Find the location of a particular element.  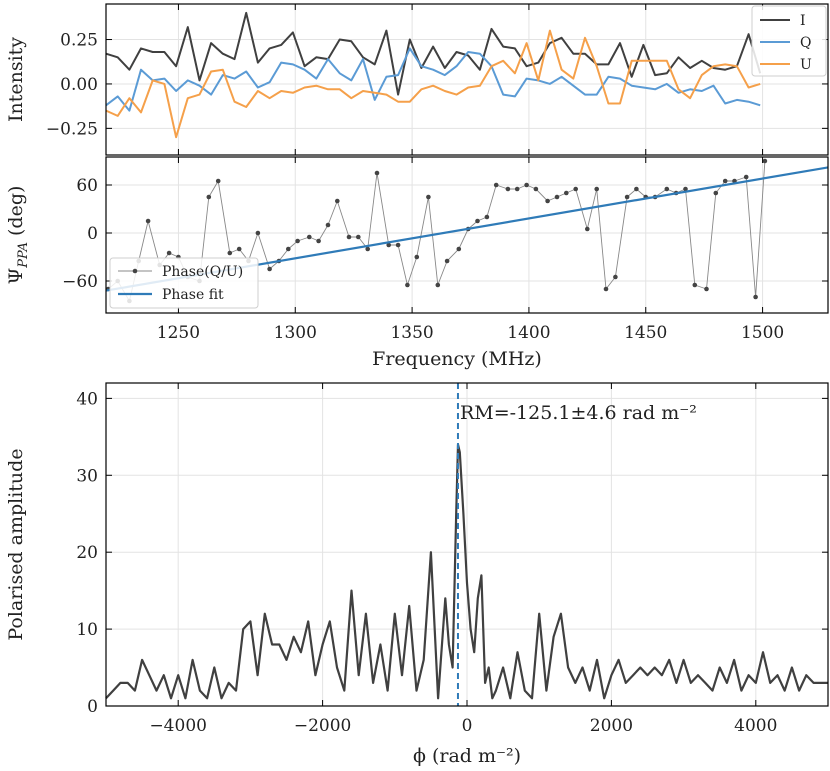

legend-label-q: Q is located at coordinates (805, 43).